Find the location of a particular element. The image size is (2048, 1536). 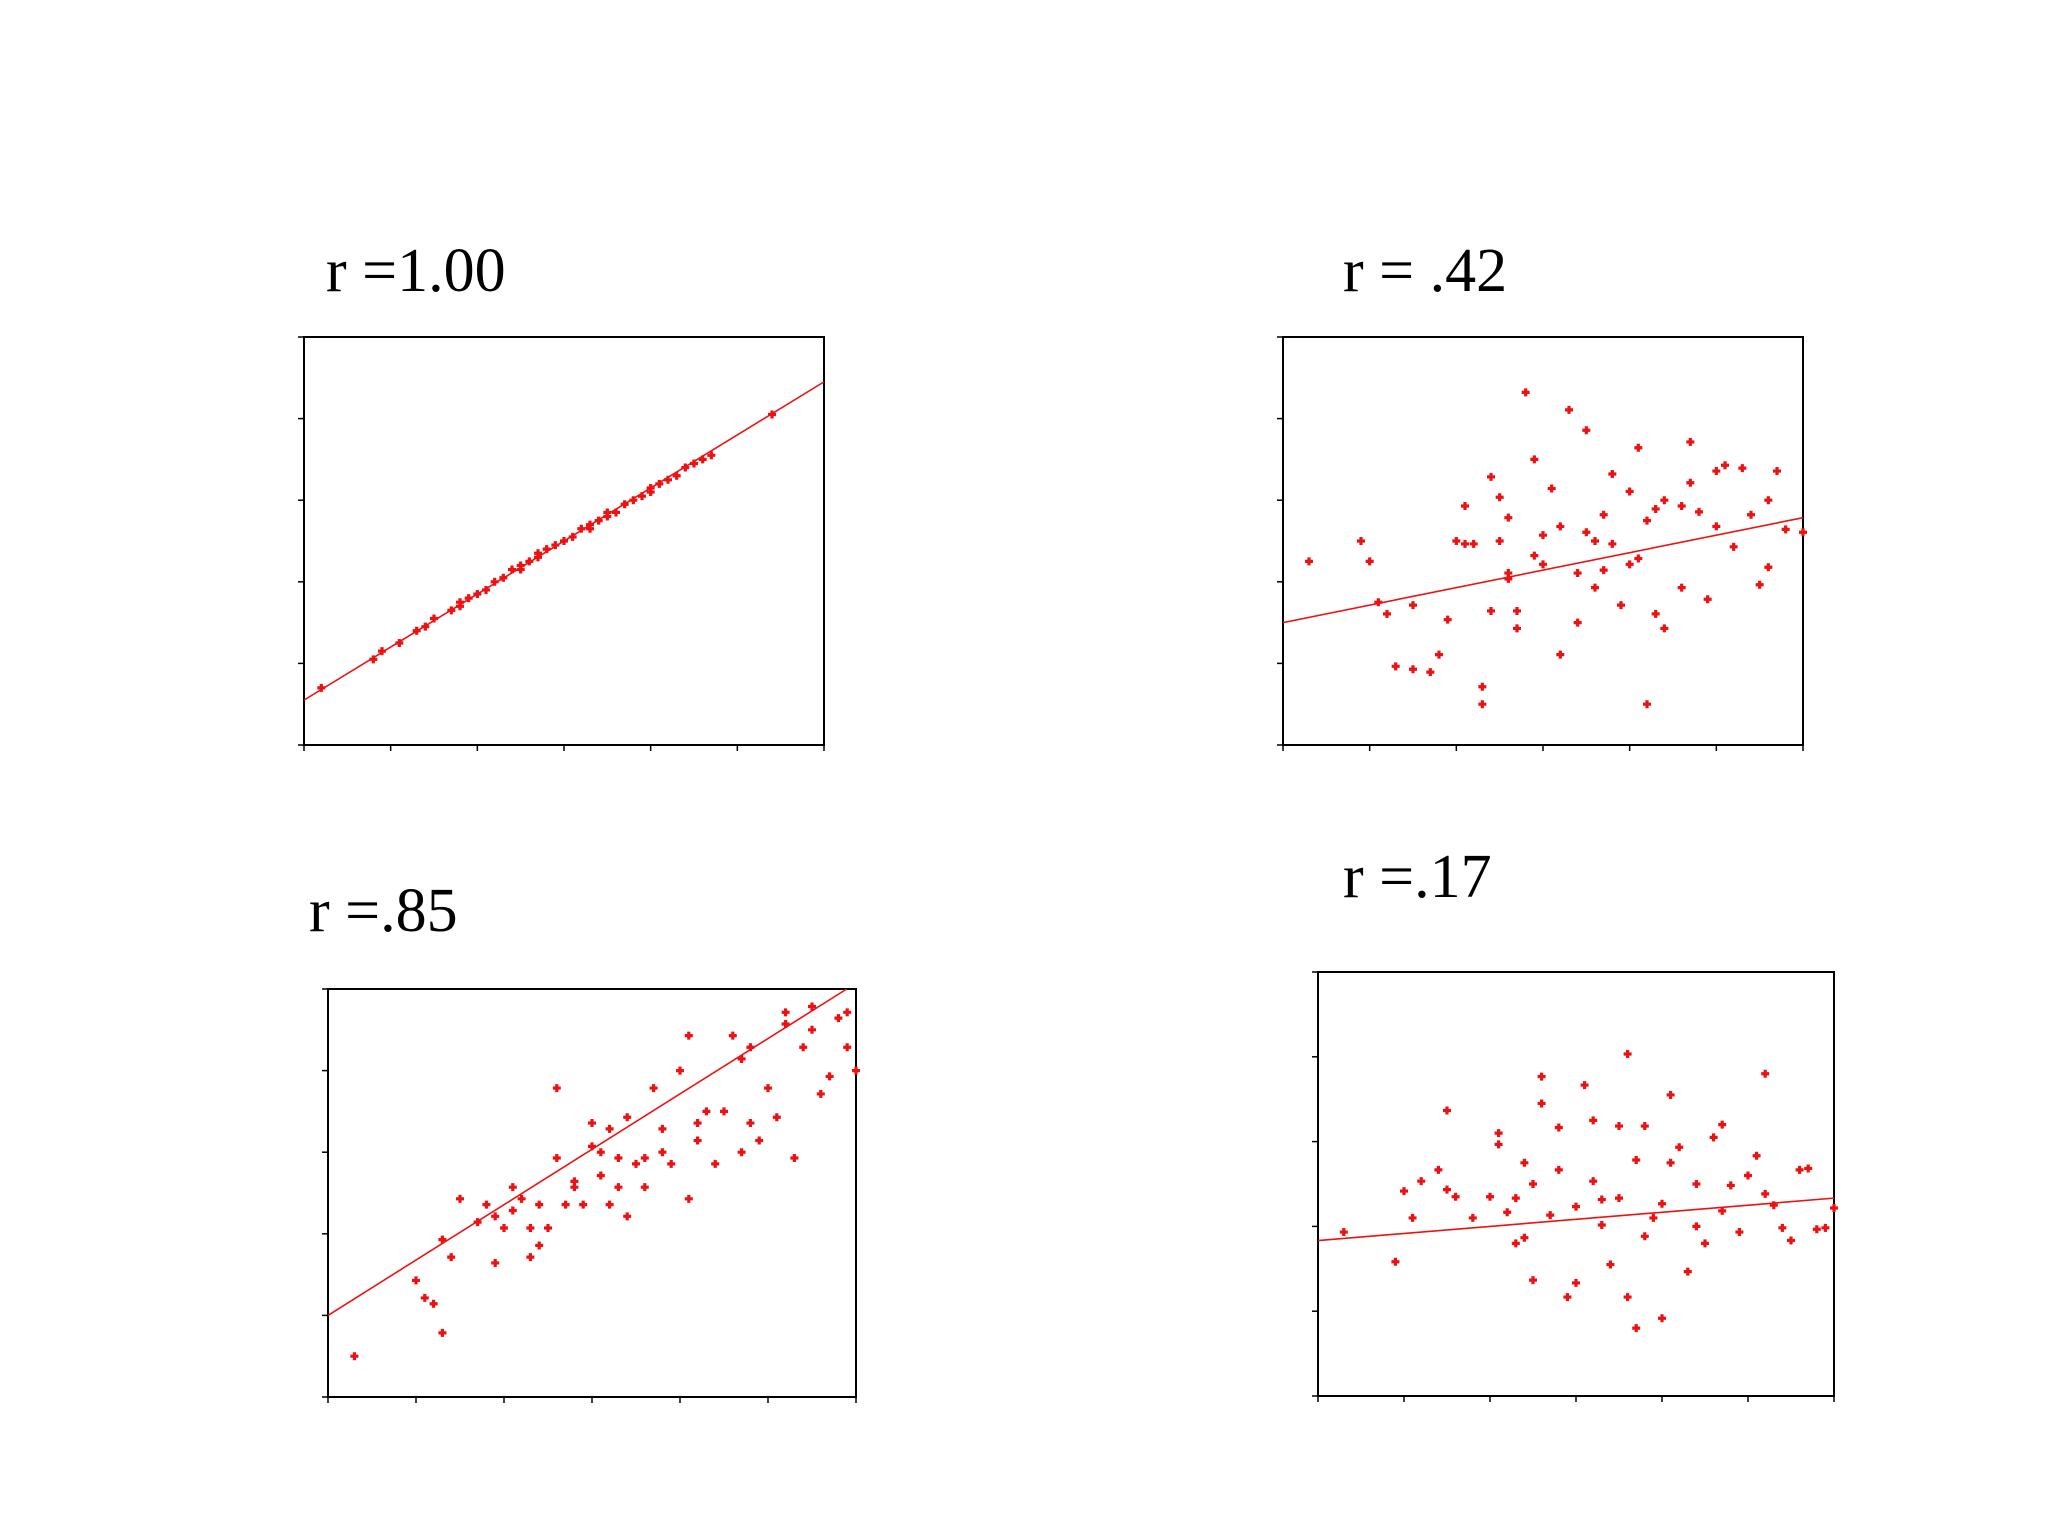

chart-title-4: r =.17 is located at coordinates (1417, 877).